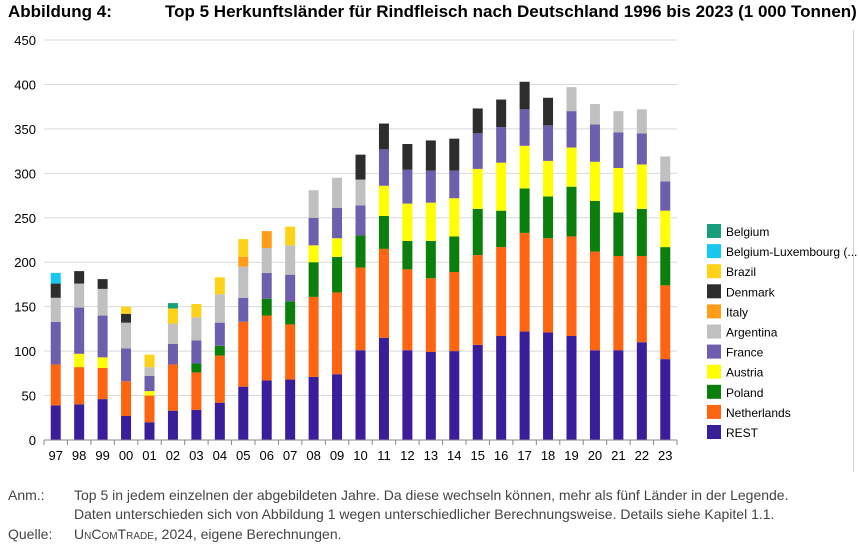 This screenshot has width=859, height=550. I want to click on frame-rule, so click(853, 251).